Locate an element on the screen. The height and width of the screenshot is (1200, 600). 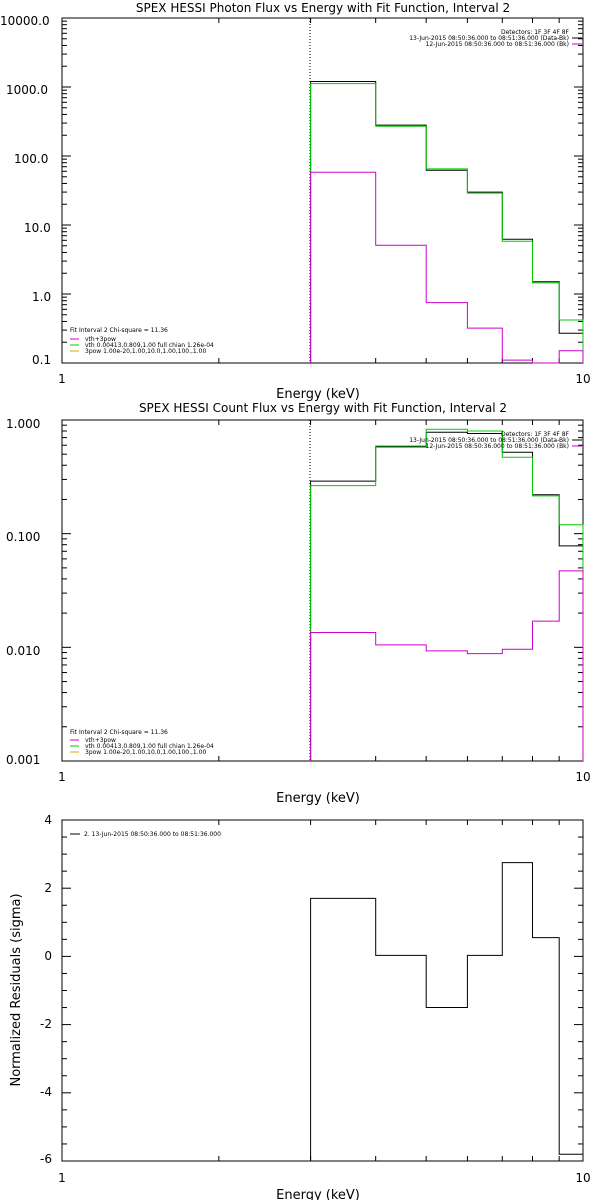
photon-fit-chisq: Fit Interval 2 Chi-square = 11.36 is located at coordinates (119, 330).